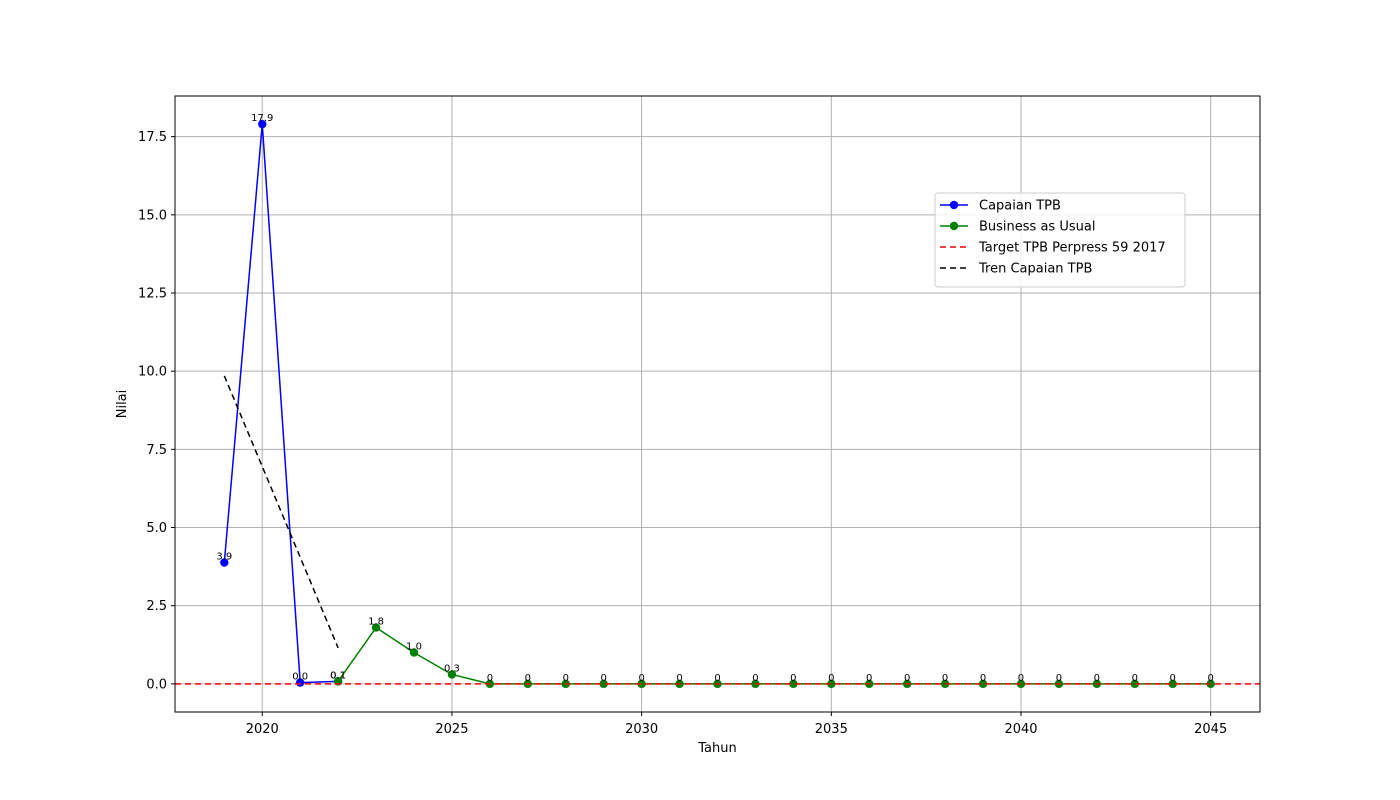  I want to click on x-tick-label: 2035, so click(831, 729).